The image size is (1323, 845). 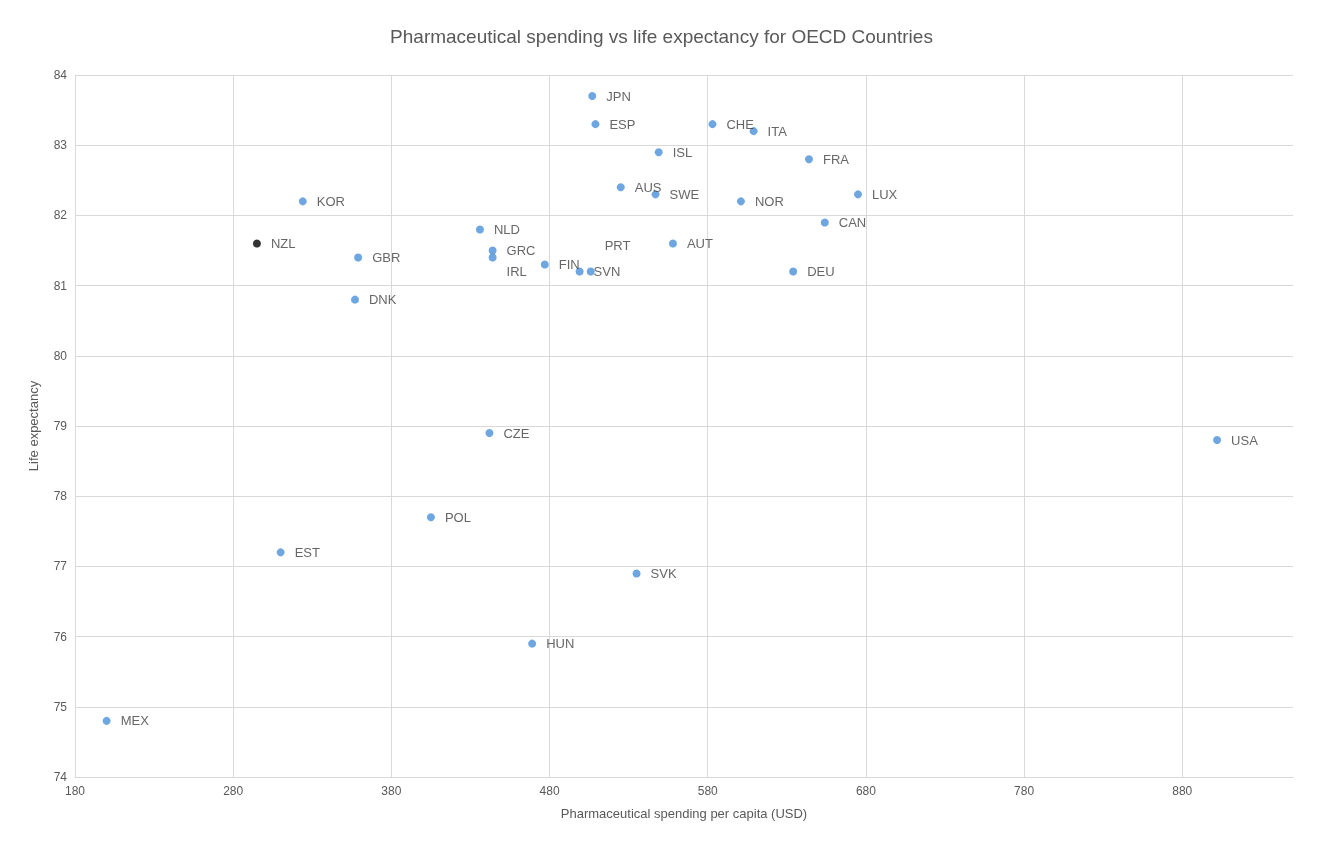 What do you see at coordinates (885, 194) in the screenshot?
I see `annotation: LUX` at bounding box center [885, 194].